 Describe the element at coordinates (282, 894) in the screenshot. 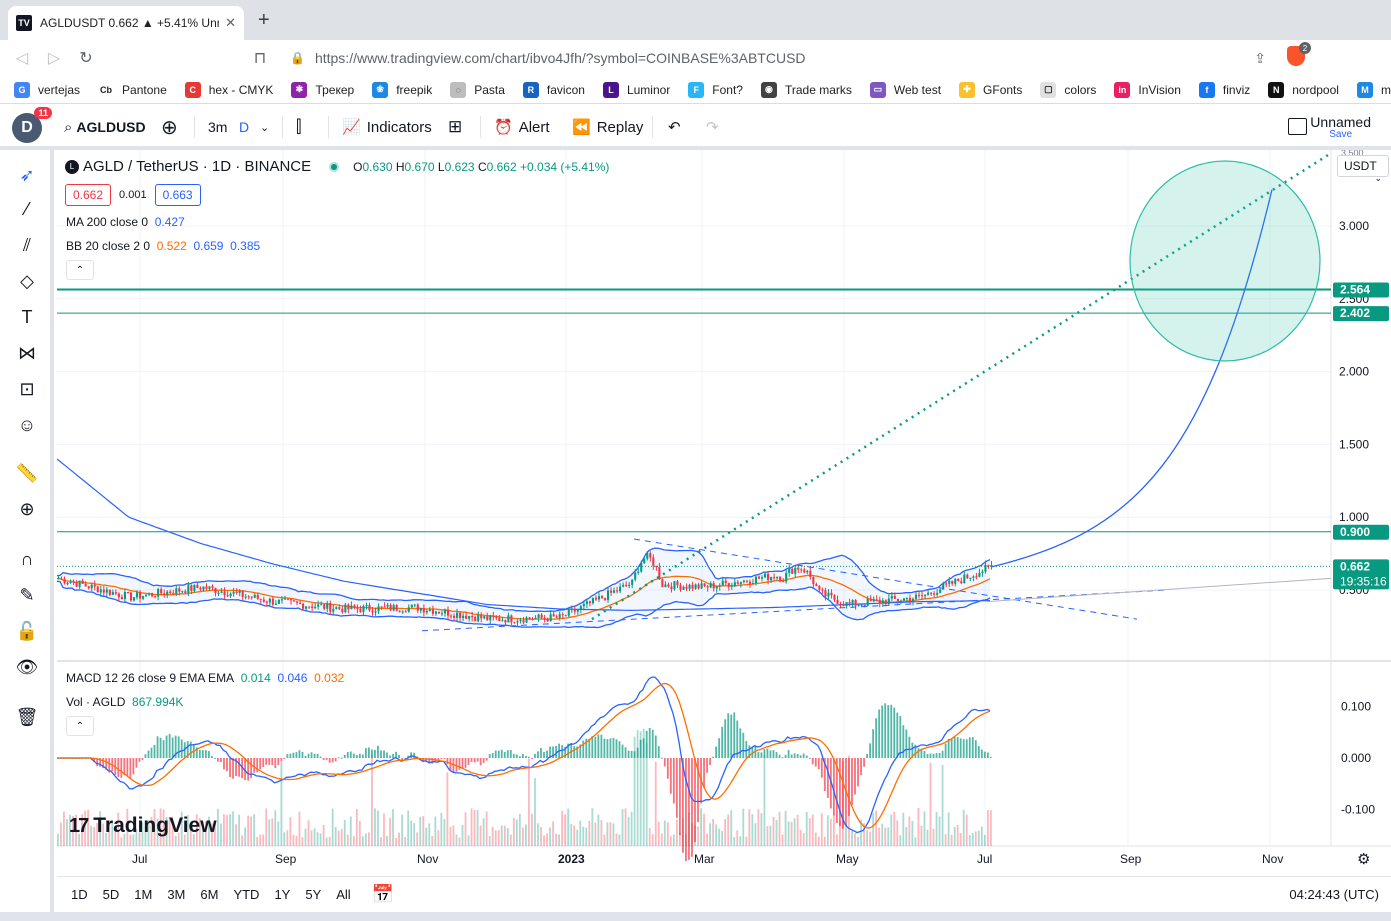

I see `range-button-1y: 1Y` at that location.